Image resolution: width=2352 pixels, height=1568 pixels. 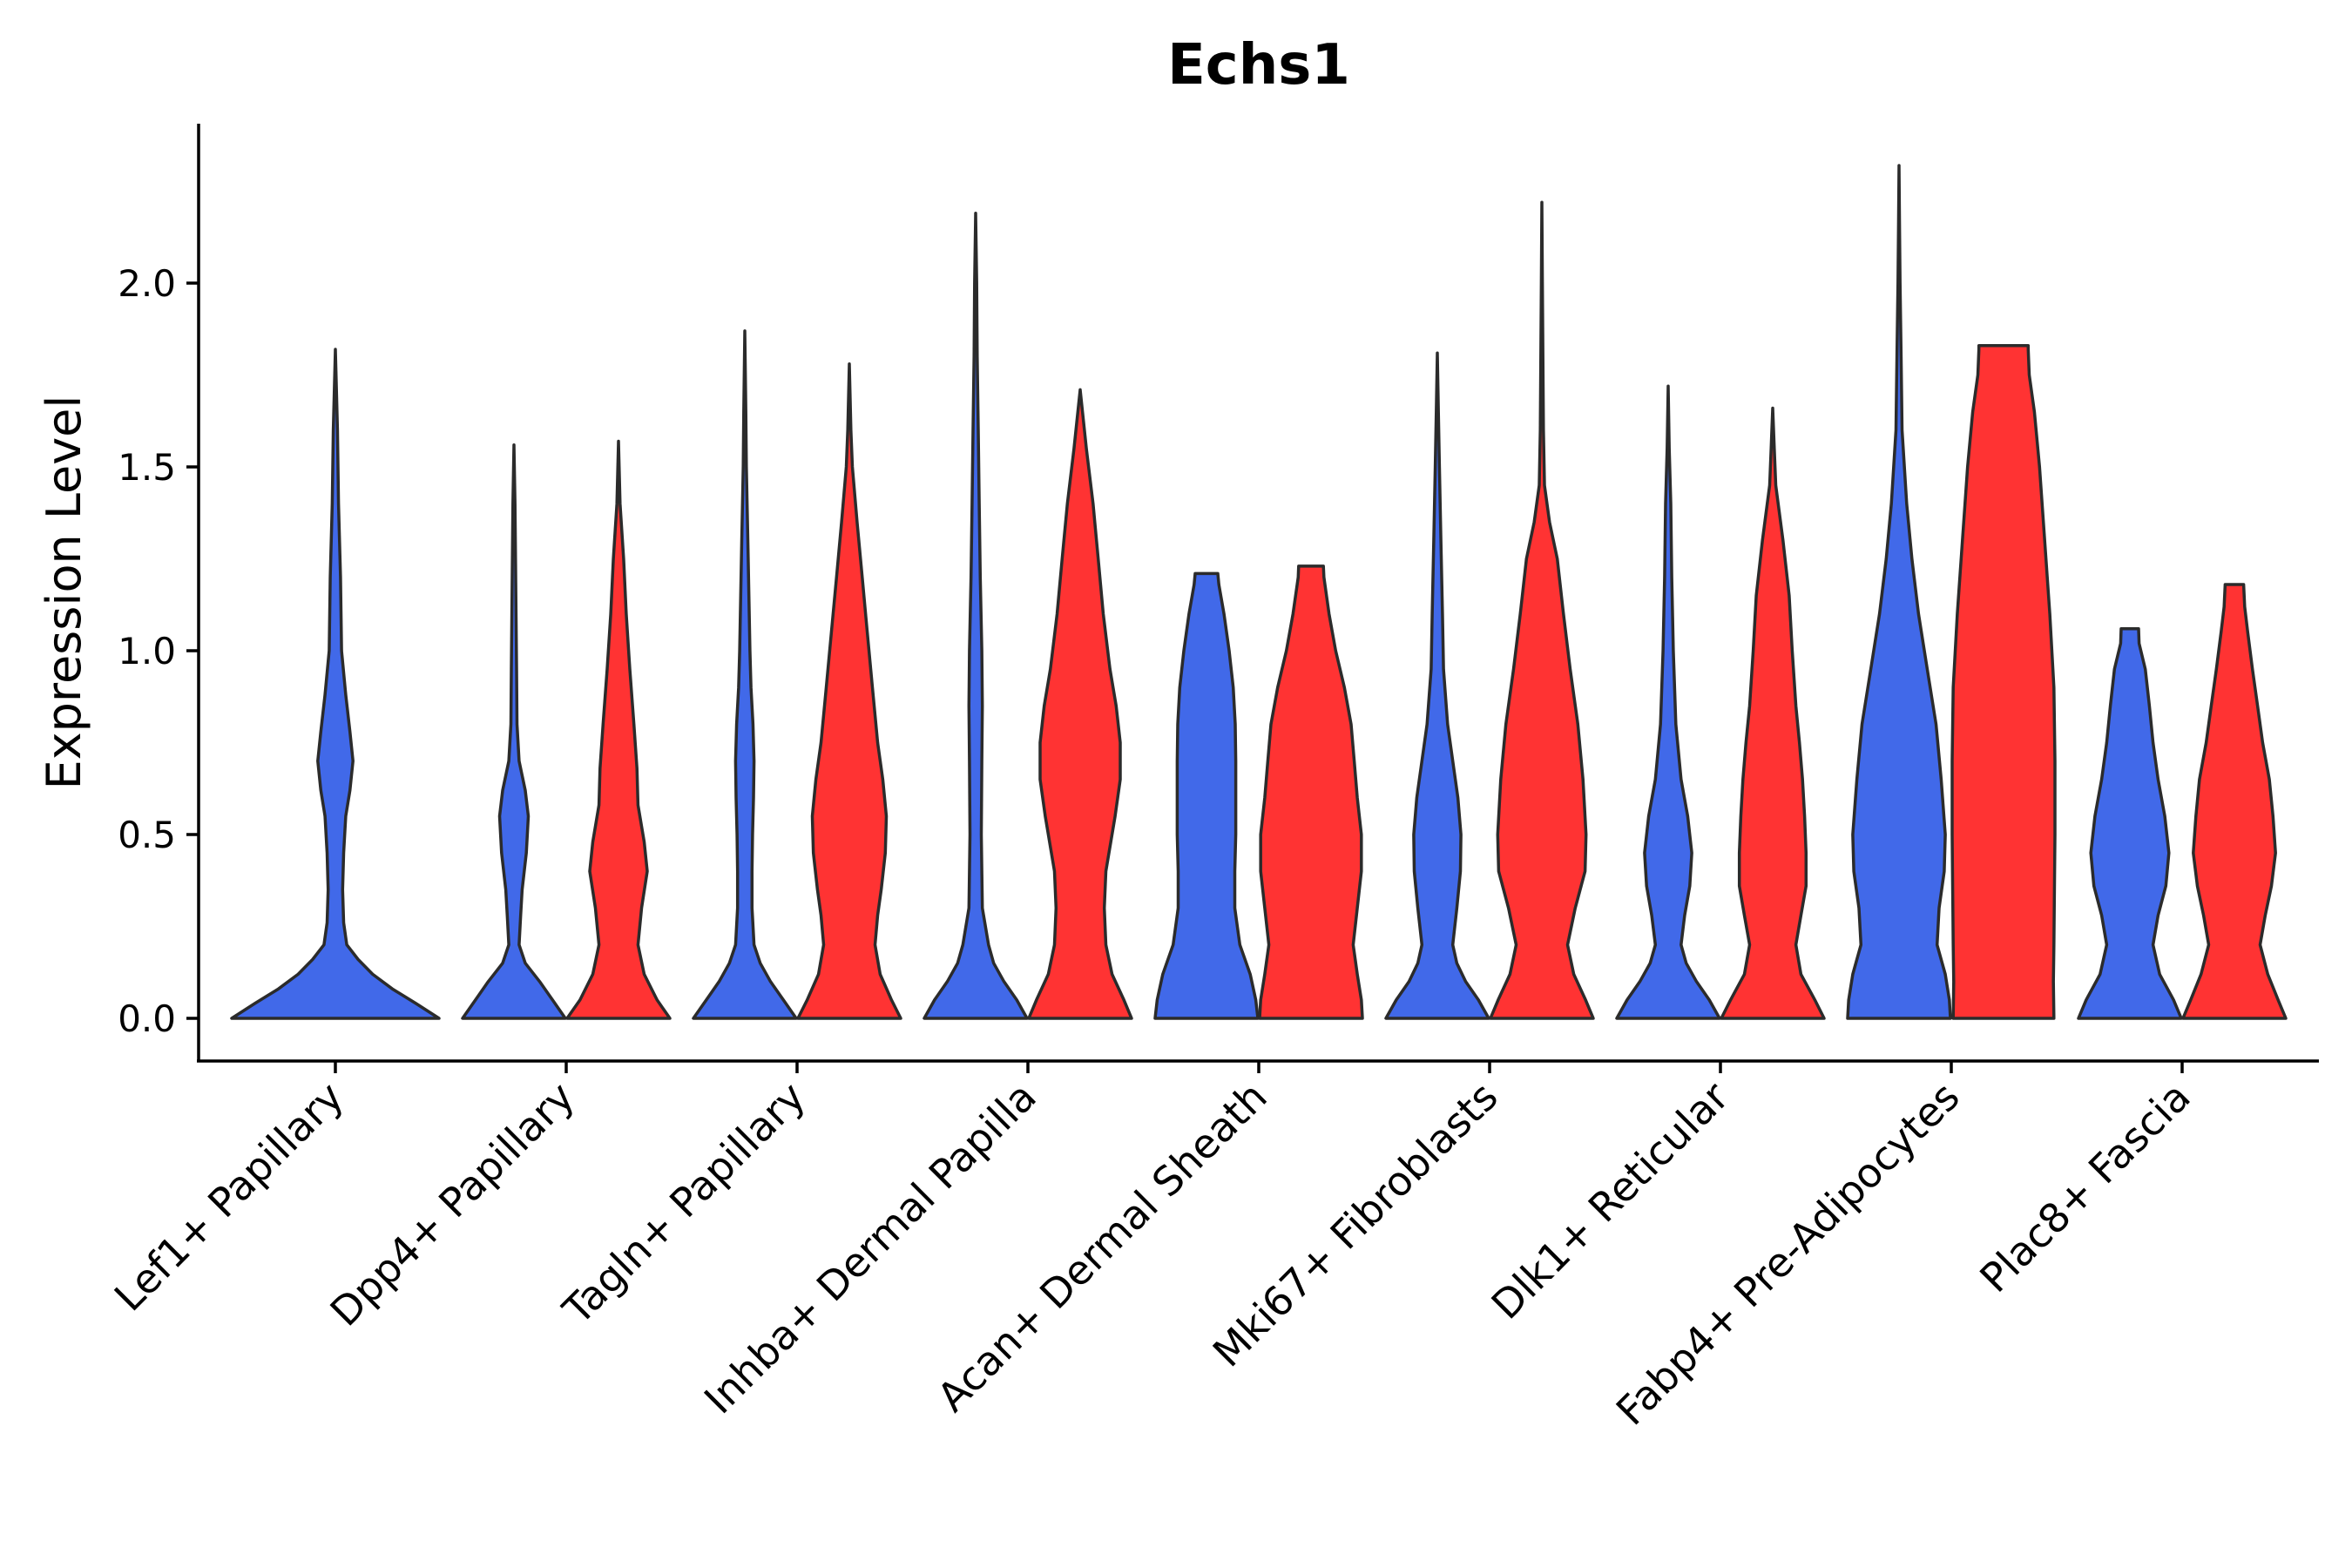 I want to click on y-tick-label: 2.0, so click(x=147, y=283).